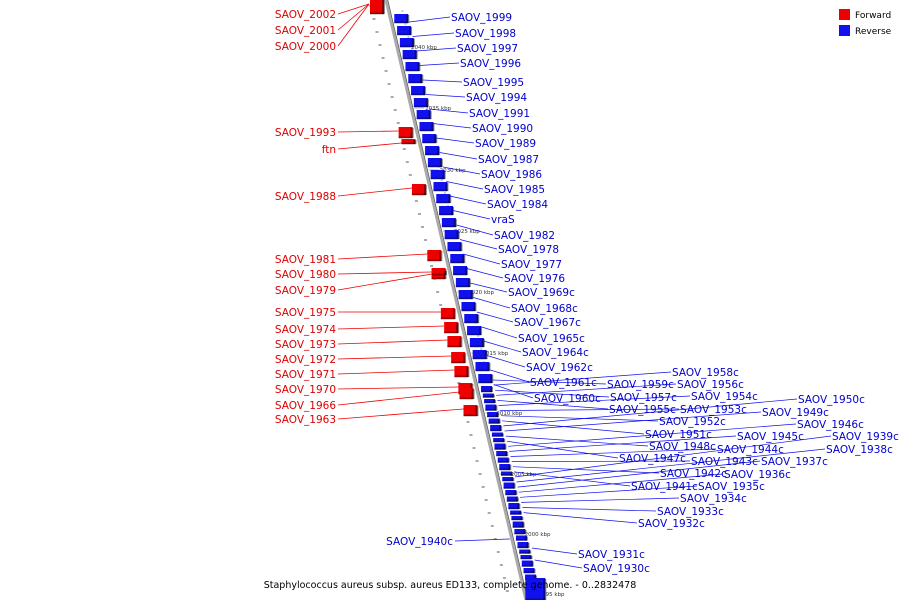 This screenshot has width=900, height=600. Describe the element at coordinates (795, 413) in the screenshot. I see `gene-label-saov-1949c: SAOV_1949c` at that location.